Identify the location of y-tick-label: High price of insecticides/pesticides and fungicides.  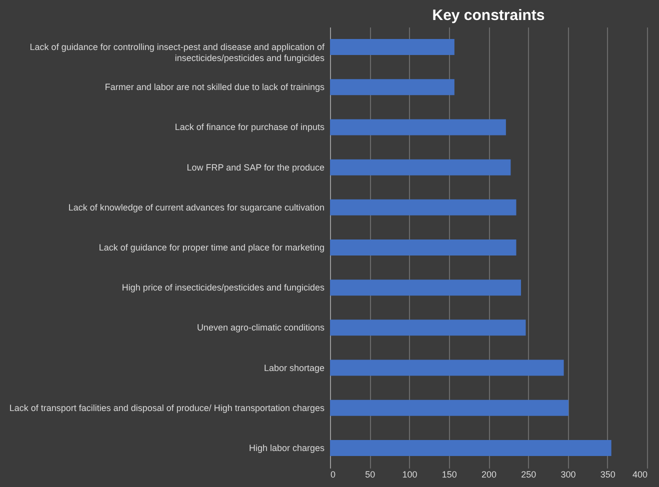
(223, 287).